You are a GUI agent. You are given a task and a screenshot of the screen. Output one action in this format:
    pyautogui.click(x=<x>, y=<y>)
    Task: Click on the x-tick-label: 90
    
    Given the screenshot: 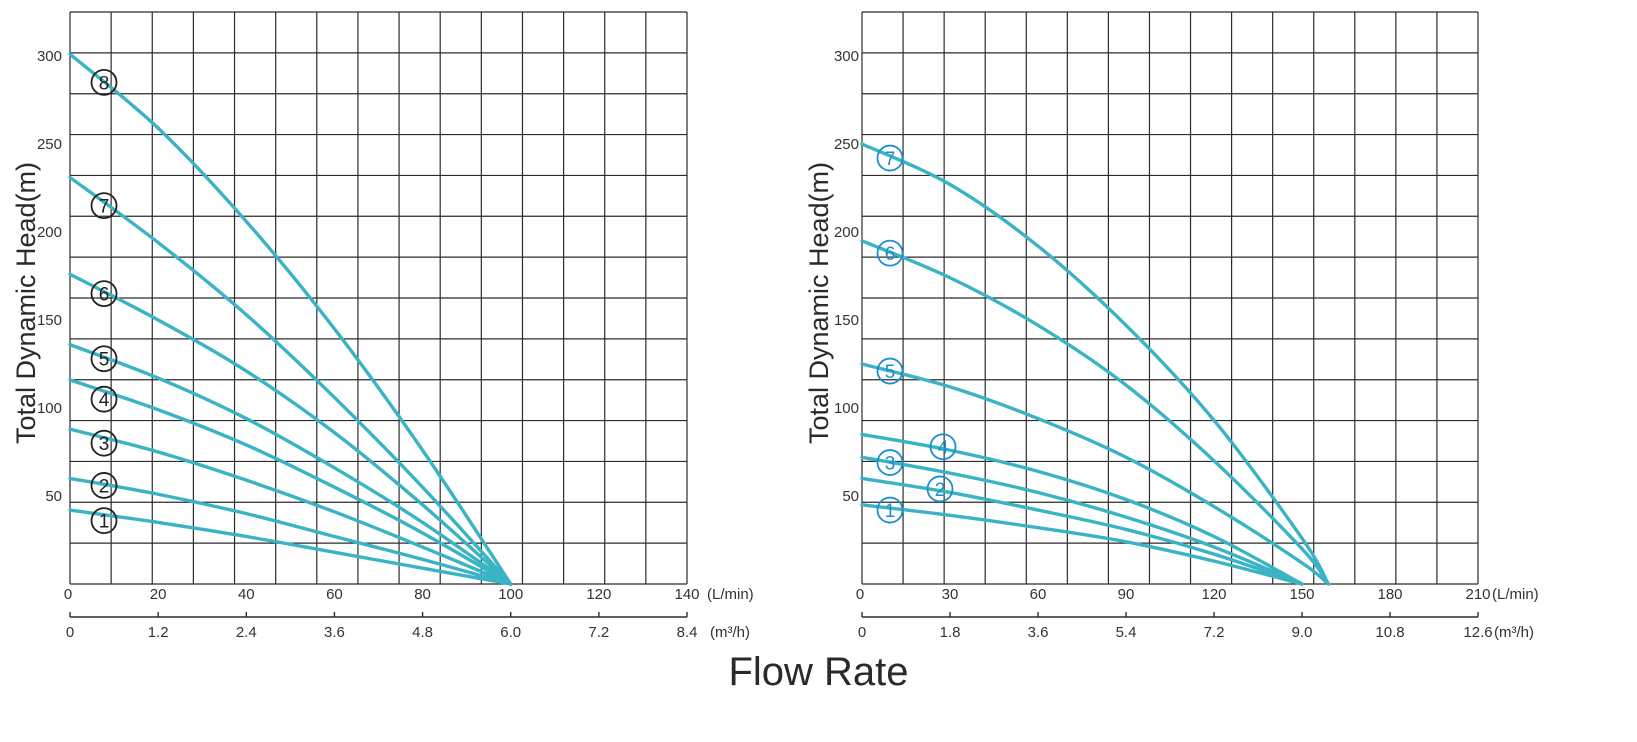 What is the action you would take?
    pyautogui.click(x=1126, y=594)
    